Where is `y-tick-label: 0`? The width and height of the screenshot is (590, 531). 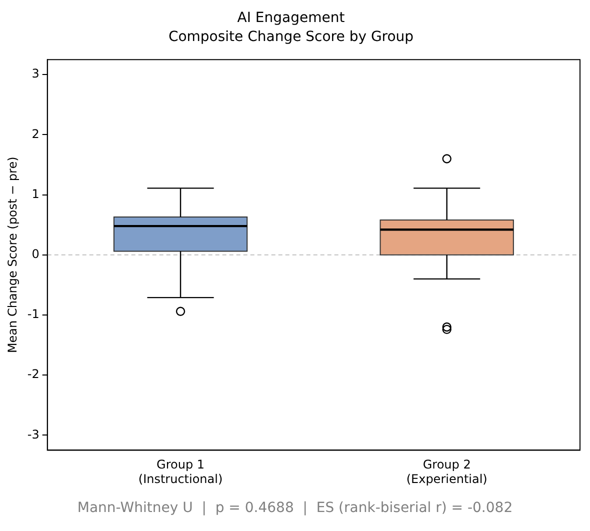
y-tick-label: 0 is located at coordinates (36, 254).